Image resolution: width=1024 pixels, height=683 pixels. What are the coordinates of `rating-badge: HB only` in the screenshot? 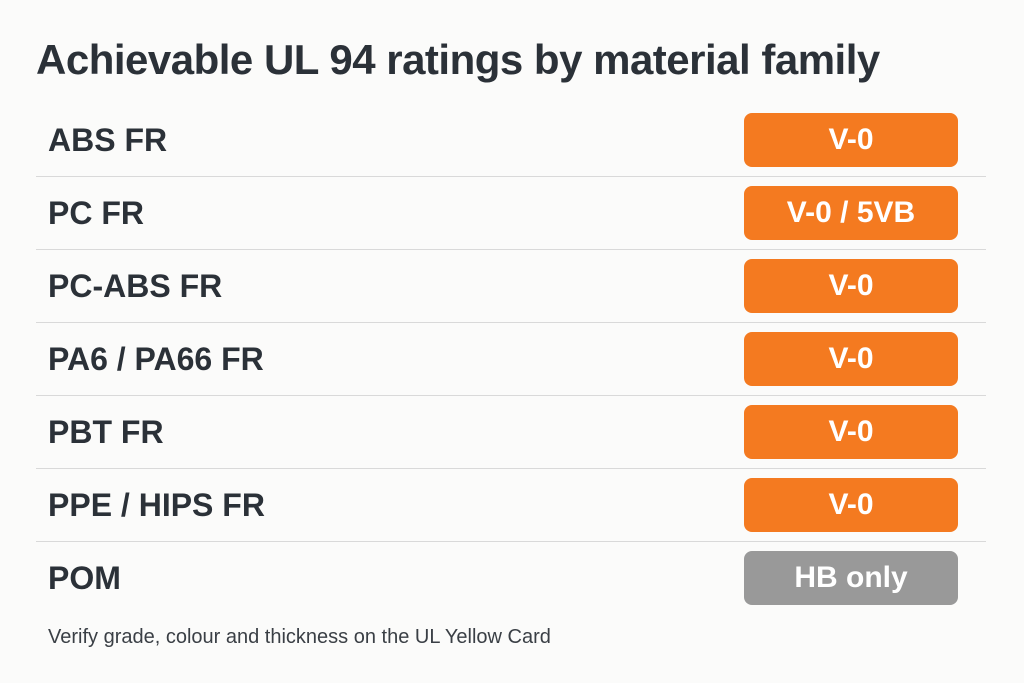 It's located at (851, 578).